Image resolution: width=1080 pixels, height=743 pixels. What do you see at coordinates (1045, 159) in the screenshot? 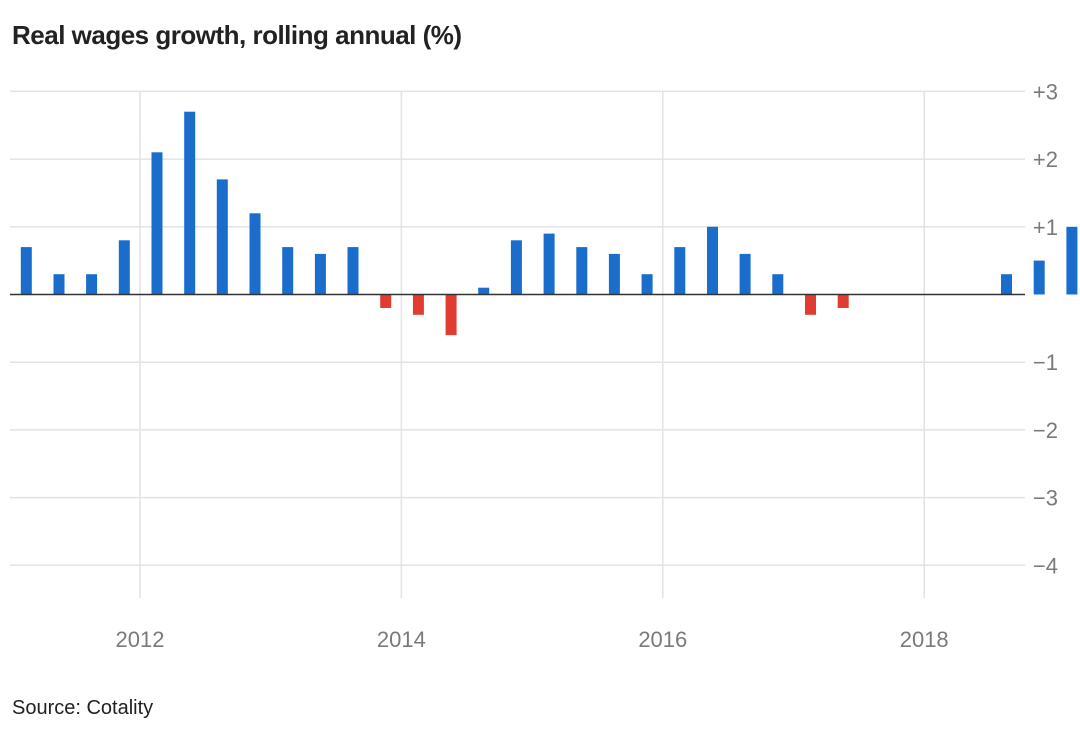
I see `y-tick-label: +2` at bounding box center [1045, 159].